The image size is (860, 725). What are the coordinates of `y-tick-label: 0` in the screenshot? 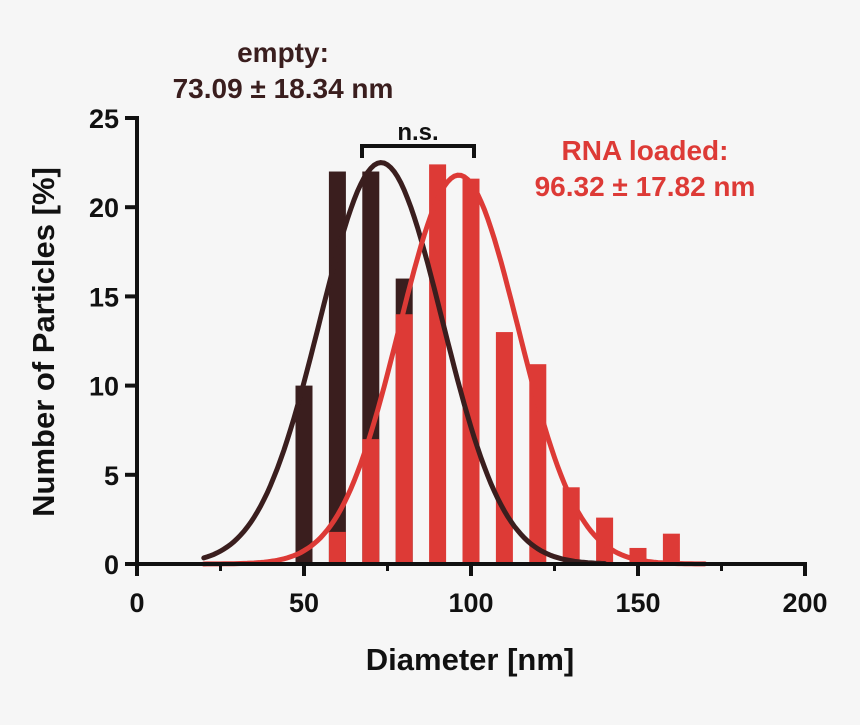 It's located at (111, 565).